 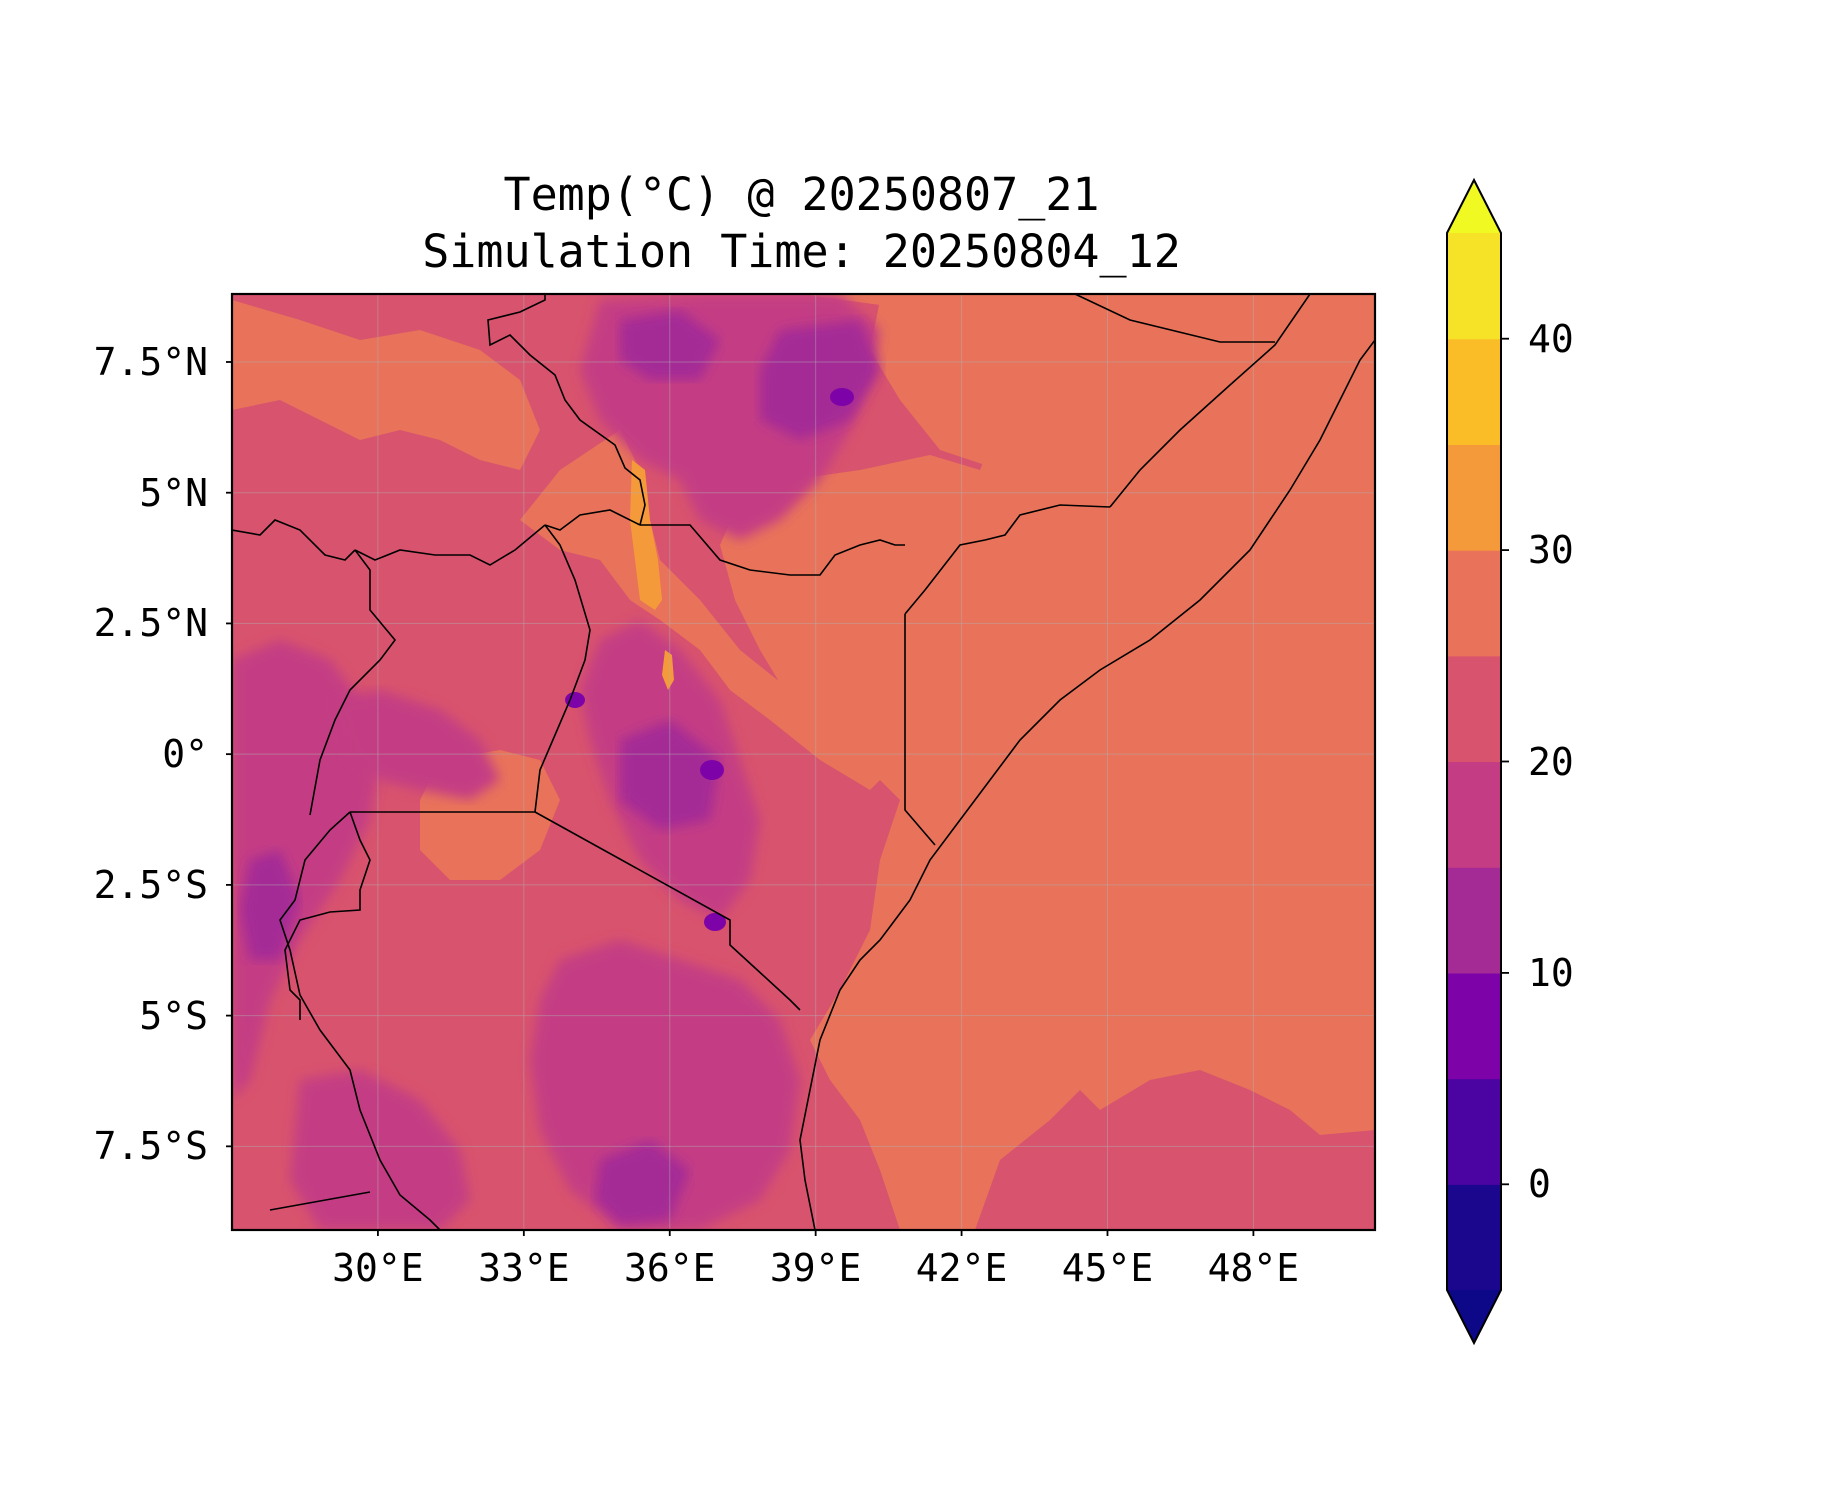 What do you see at coordinates (820, 380) in the screenshot?
I see `cold-spot-ethiopia-b` at bounding box center [820, 380].